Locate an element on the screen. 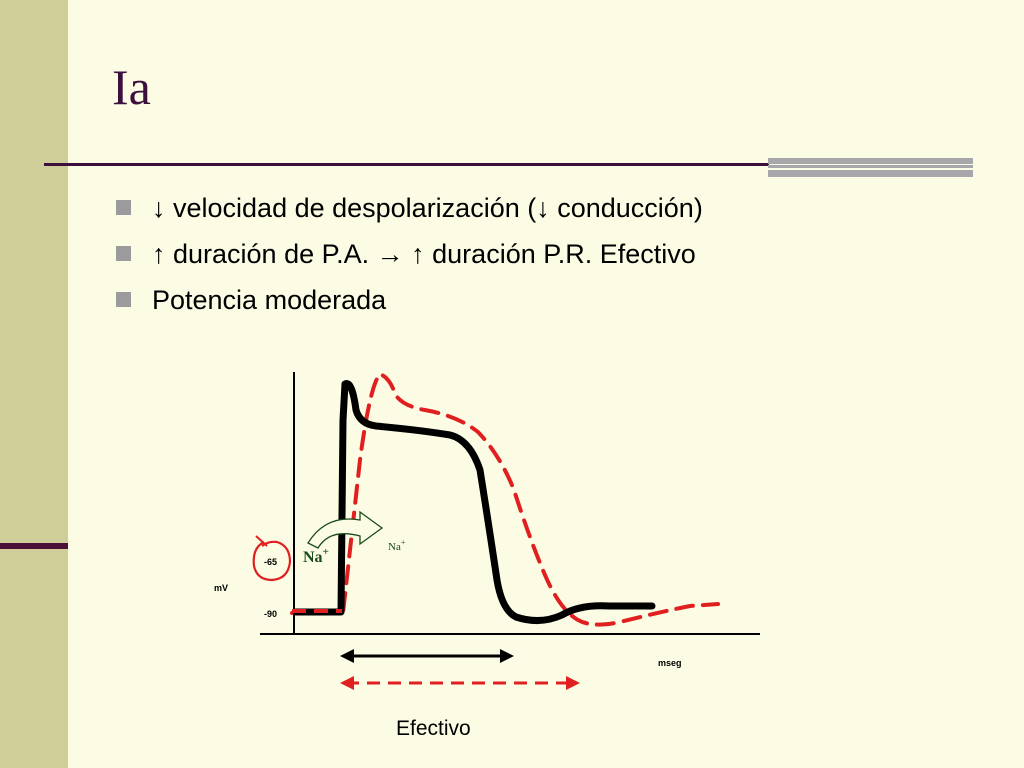 The height and width of the screenshot is (768, 1024). tick-label-minus-65: -65 is located at coordinates (270, 562).